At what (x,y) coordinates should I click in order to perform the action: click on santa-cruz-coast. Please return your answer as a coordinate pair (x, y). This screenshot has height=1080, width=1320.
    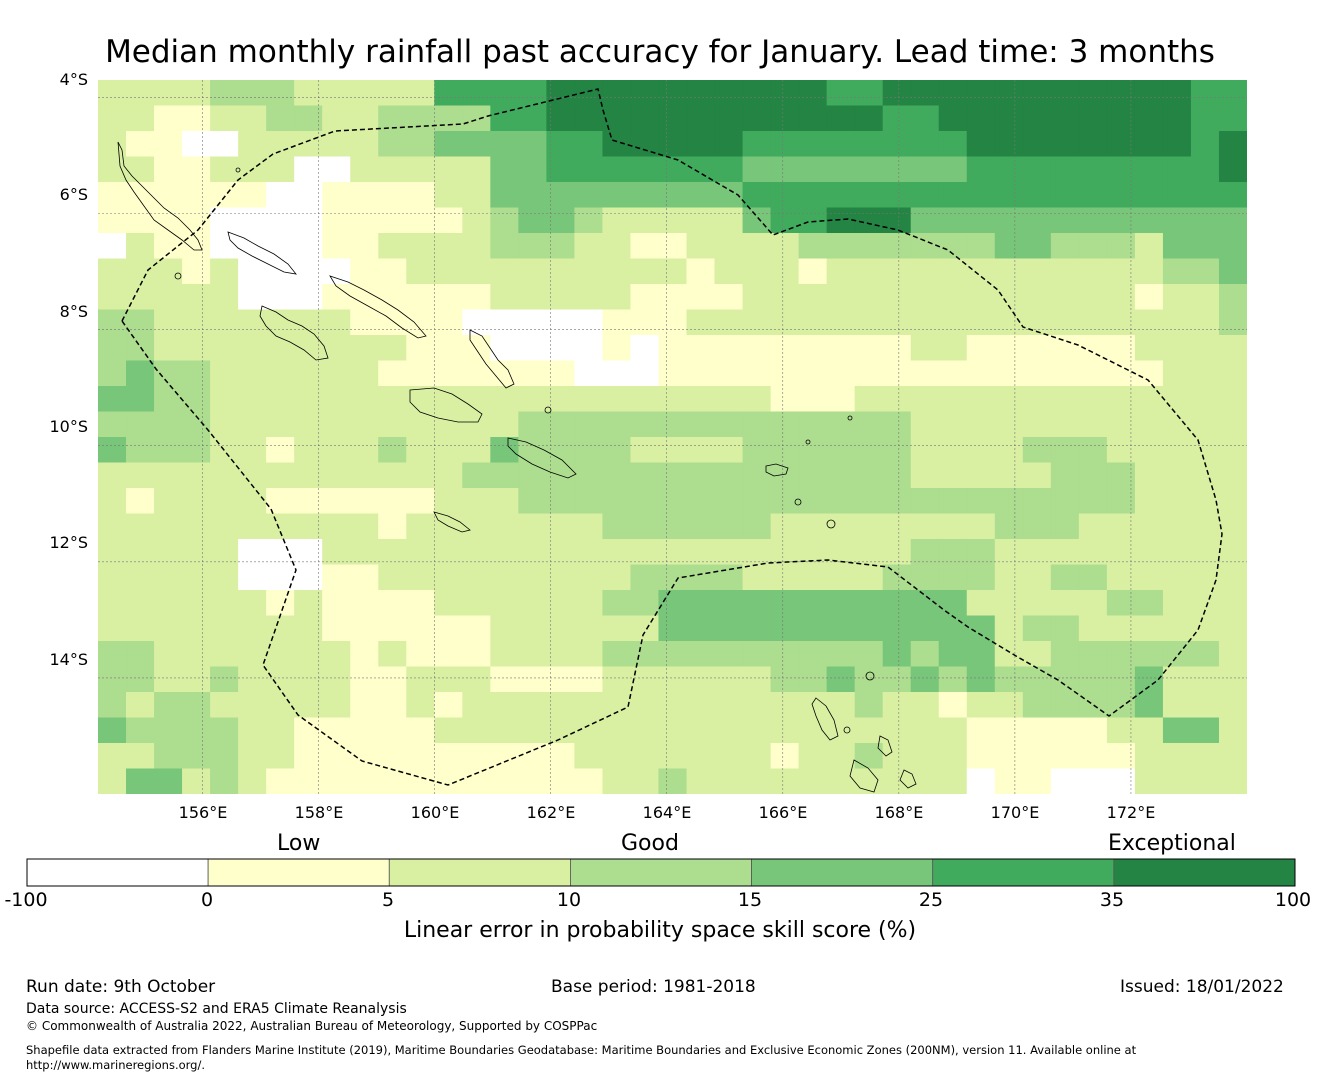
    Looking at the image, I should click on (777, 470).